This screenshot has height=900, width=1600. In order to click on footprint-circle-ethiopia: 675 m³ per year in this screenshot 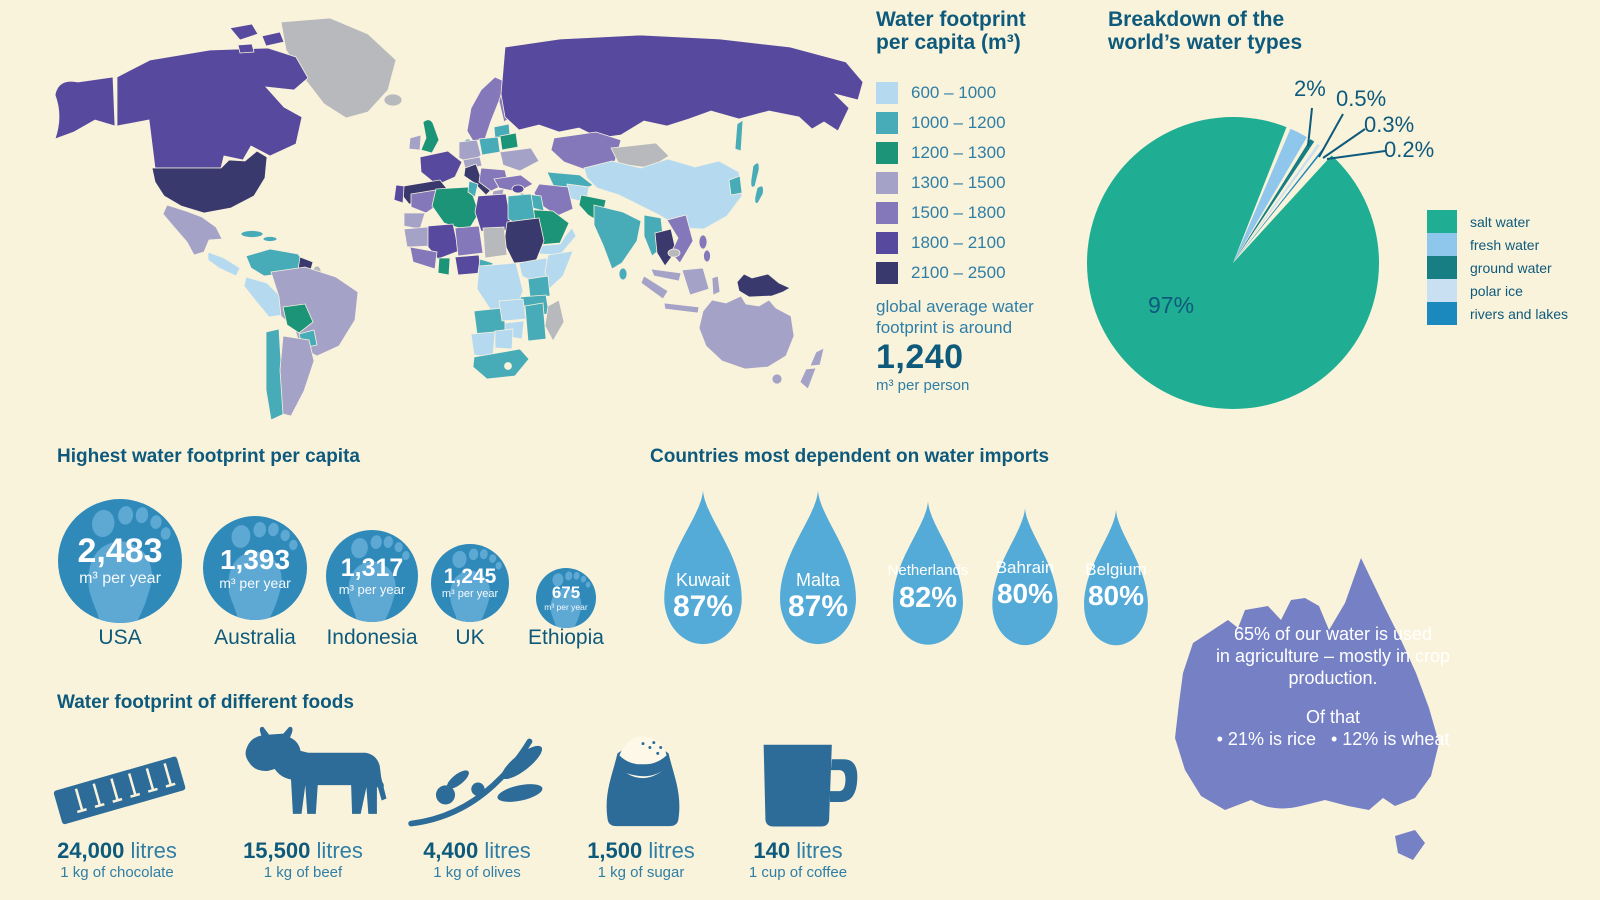, I will do `click(566, 598)`.